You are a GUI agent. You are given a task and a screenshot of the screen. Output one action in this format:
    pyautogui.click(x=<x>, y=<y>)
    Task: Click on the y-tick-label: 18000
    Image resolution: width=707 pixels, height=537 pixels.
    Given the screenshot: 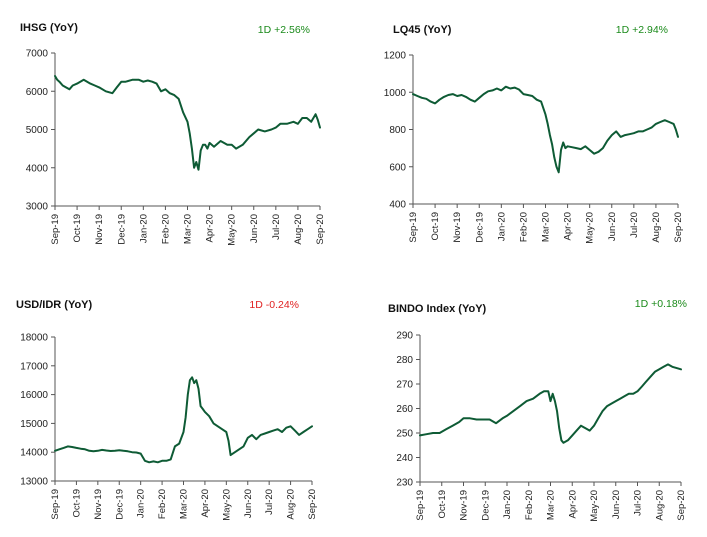 What is the action you would take?
    pyautogui.click(x=34, y=338)
    